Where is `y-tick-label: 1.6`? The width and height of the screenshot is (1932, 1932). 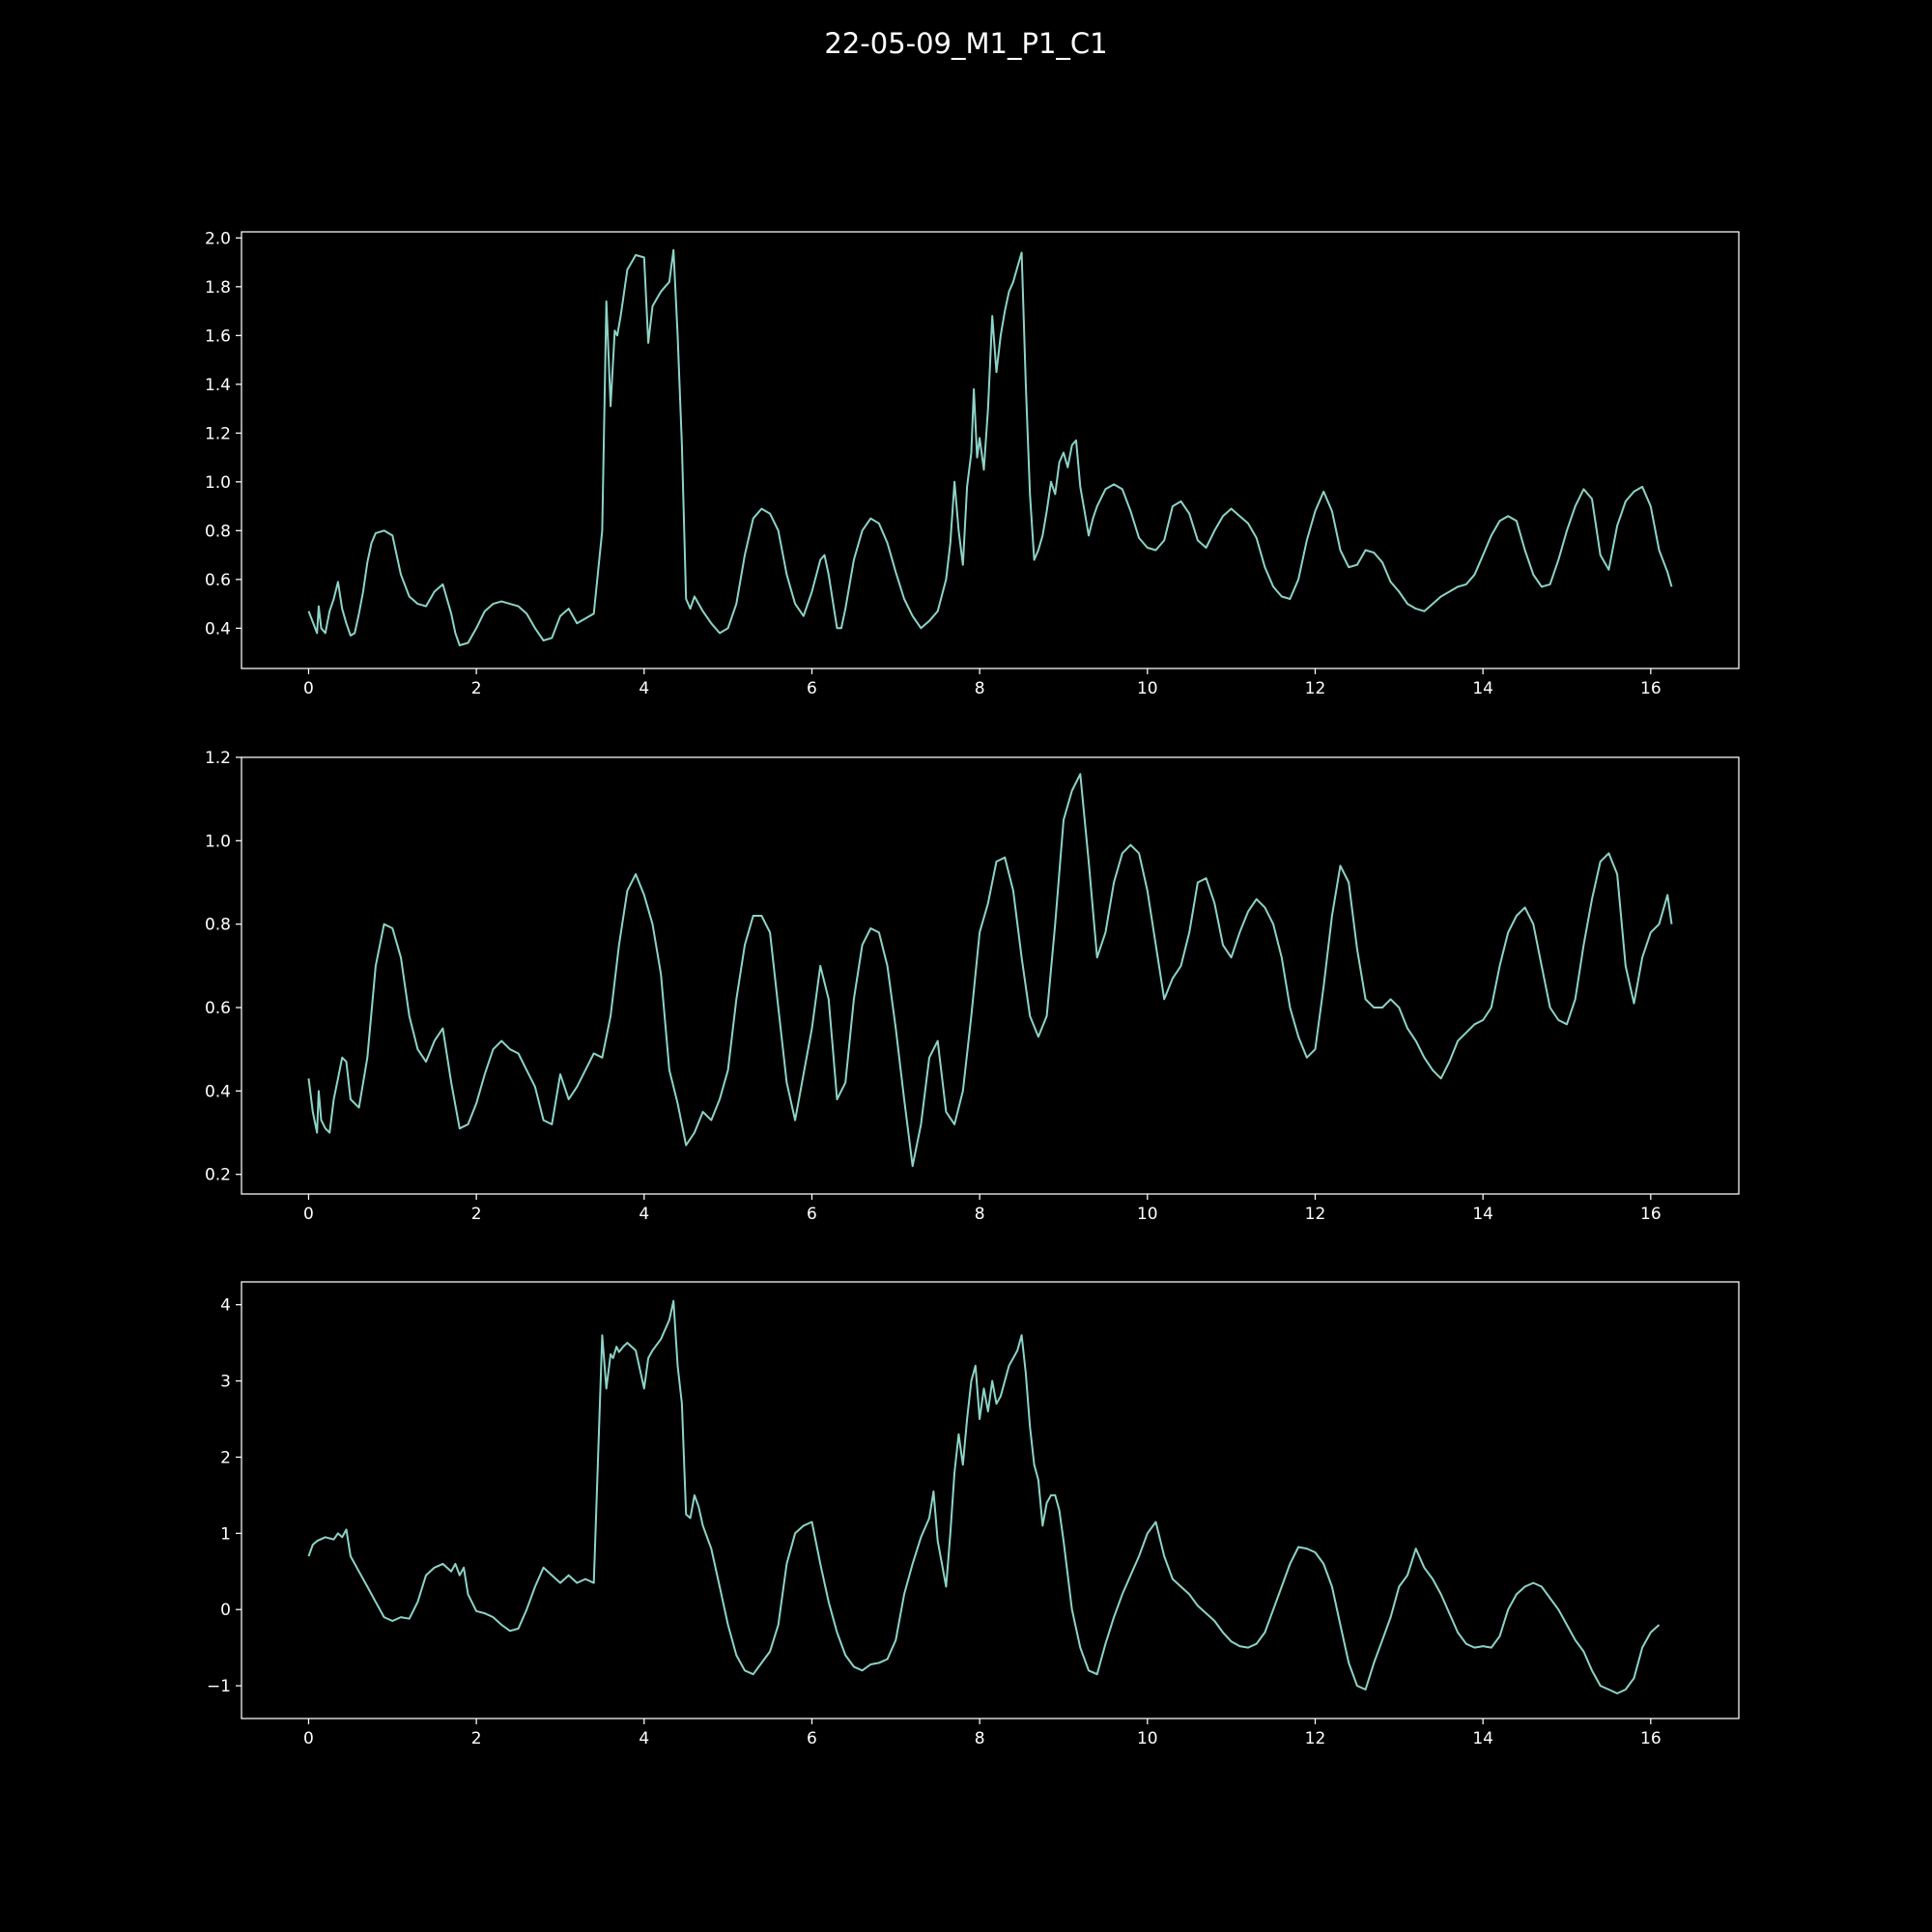
y-tick-label: 1.6 is located at coordinates (218, 336).